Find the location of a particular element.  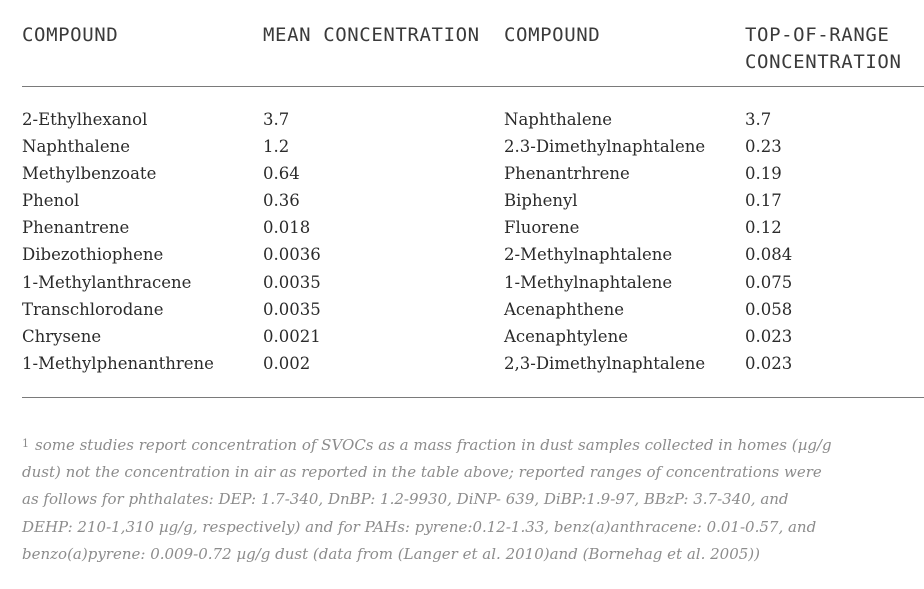

mean-cell: 0.64 is located at coordinates (281, 174).